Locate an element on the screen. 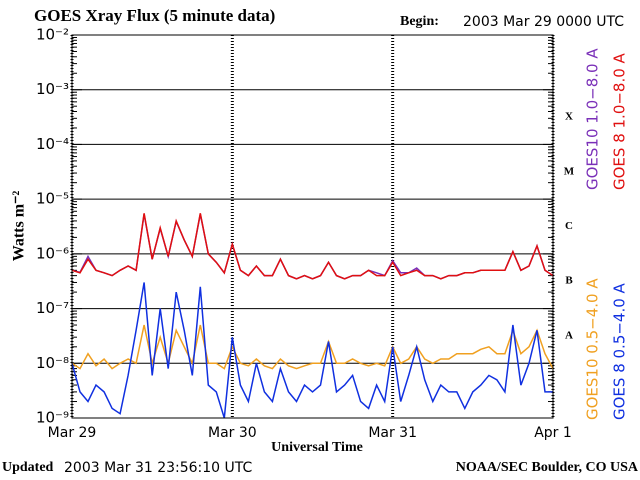 The image size is (640, 480). y-axis-label: Watts m⁻² is located at coordinates (19, 226).